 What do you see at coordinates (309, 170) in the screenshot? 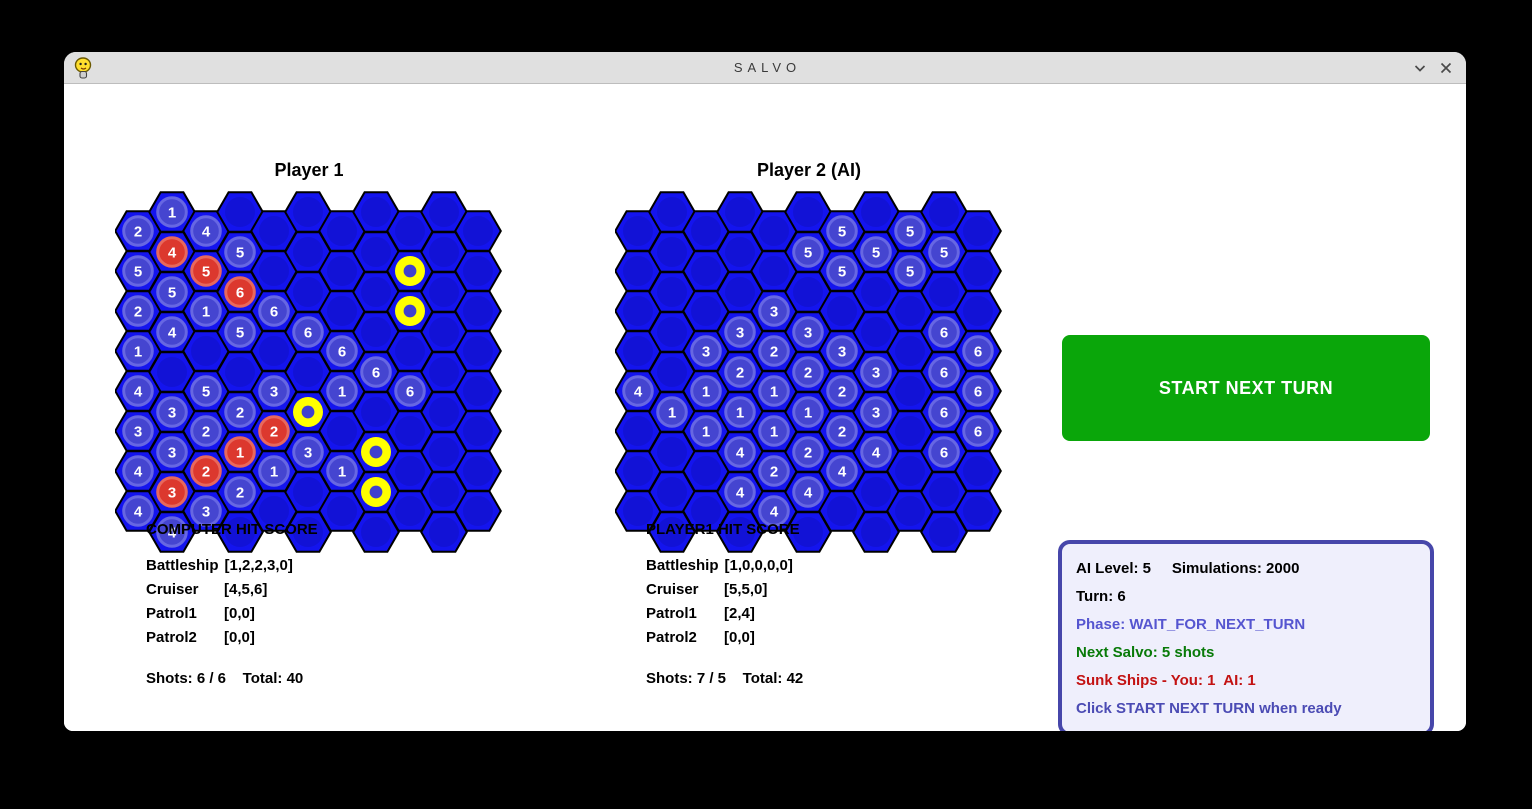
I see `player1-board-title: Player 1` at bounding box center [309, 170].